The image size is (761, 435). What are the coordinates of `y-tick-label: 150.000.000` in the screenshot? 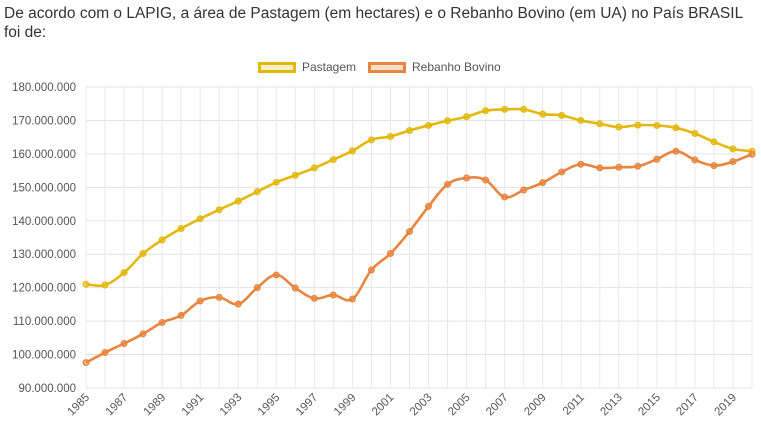 It's located at (44, 188).